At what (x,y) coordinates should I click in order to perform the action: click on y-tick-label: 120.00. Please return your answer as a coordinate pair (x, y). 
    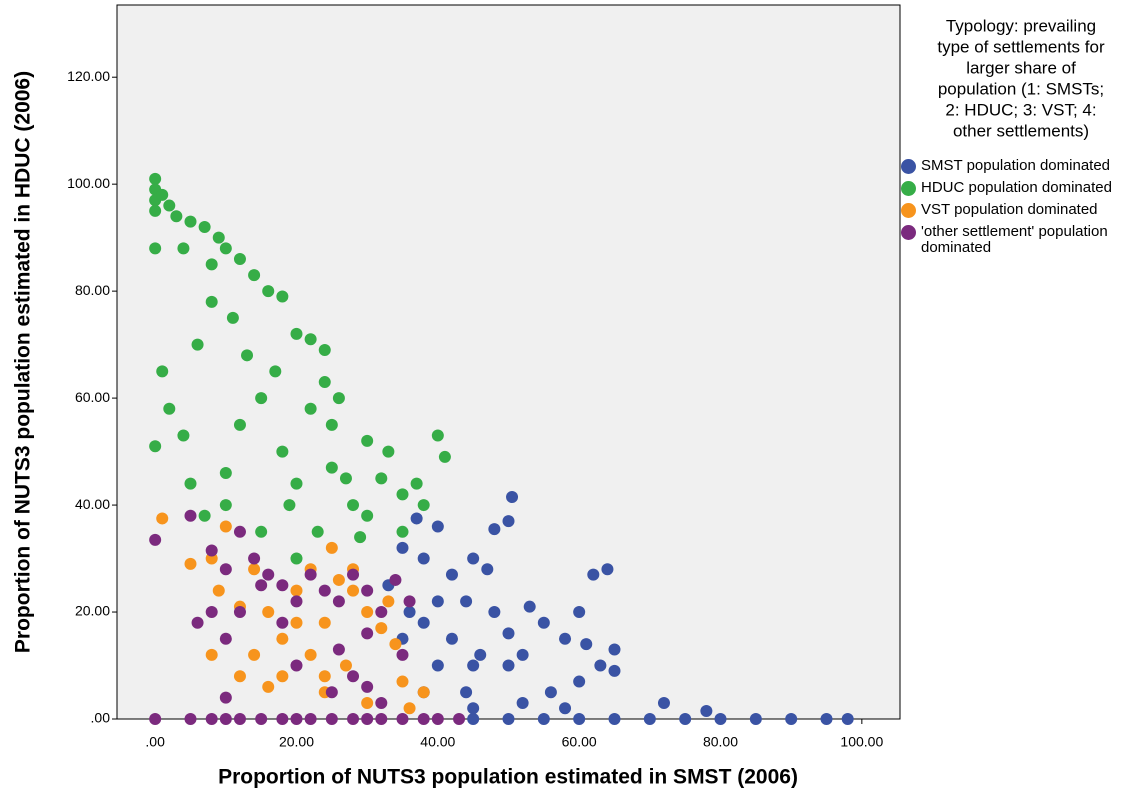
    Looking at the image, I should click on (88, 76).